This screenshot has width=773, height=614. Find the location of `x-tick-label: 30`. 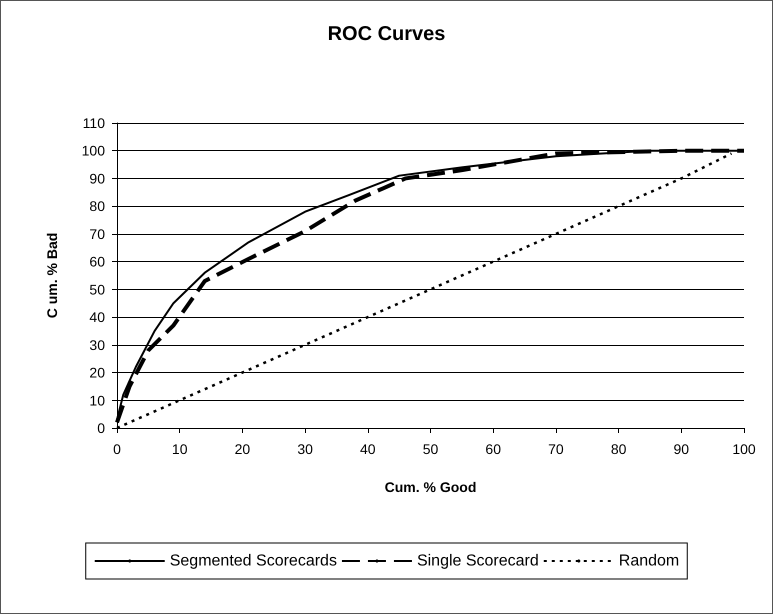

x-tick-label: 30 is located at coordinates (305, 449).